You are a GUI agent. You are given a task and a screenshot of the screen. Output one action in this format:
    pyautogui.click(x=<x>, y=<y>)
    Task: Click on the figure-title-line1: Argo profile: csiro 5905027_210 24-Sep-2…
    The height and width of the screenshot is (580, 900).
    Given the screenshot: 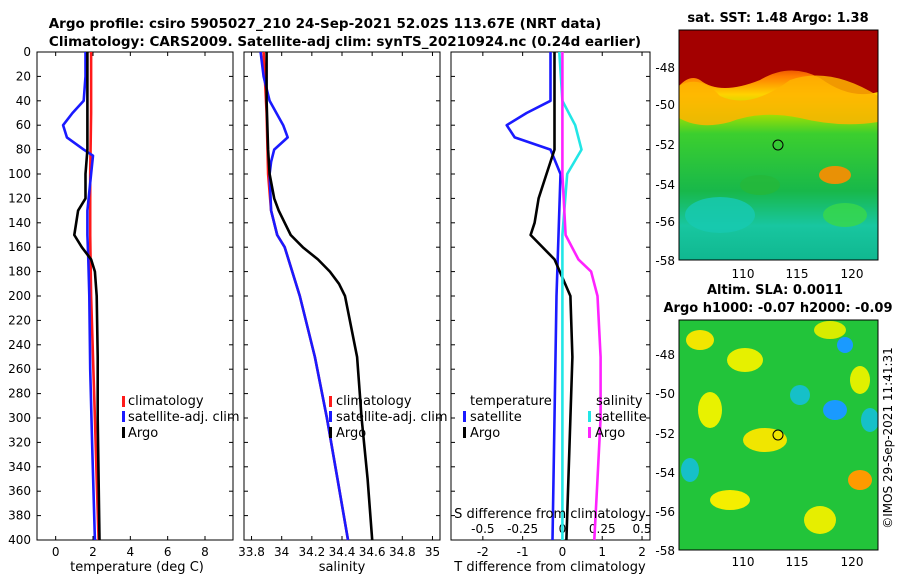 What is the action you would take?
    pyautogui.click(x=325, y=24)
    